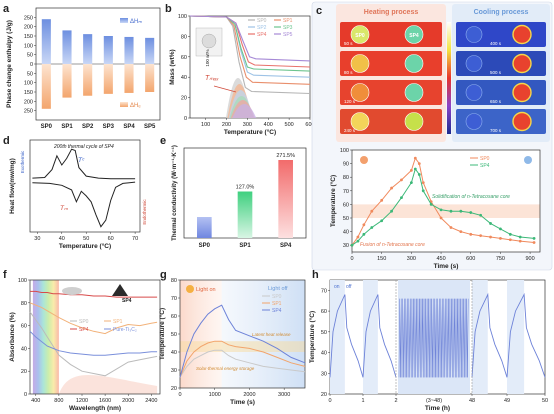 The width and height of the screenshot is (554, 414). I want to click on x-tick-label: SP2, so click(88, 127).